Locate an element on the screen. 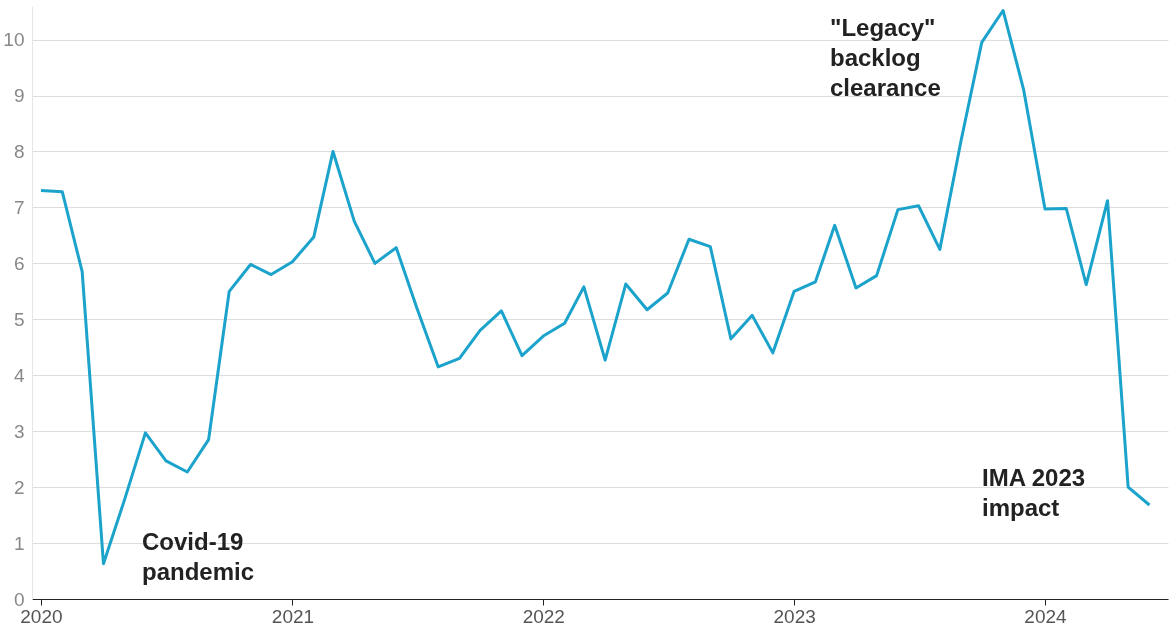 The width and height of the screenshot is (1170, 630). x-tick-label: 2022 is located at coordinates (543, 616).